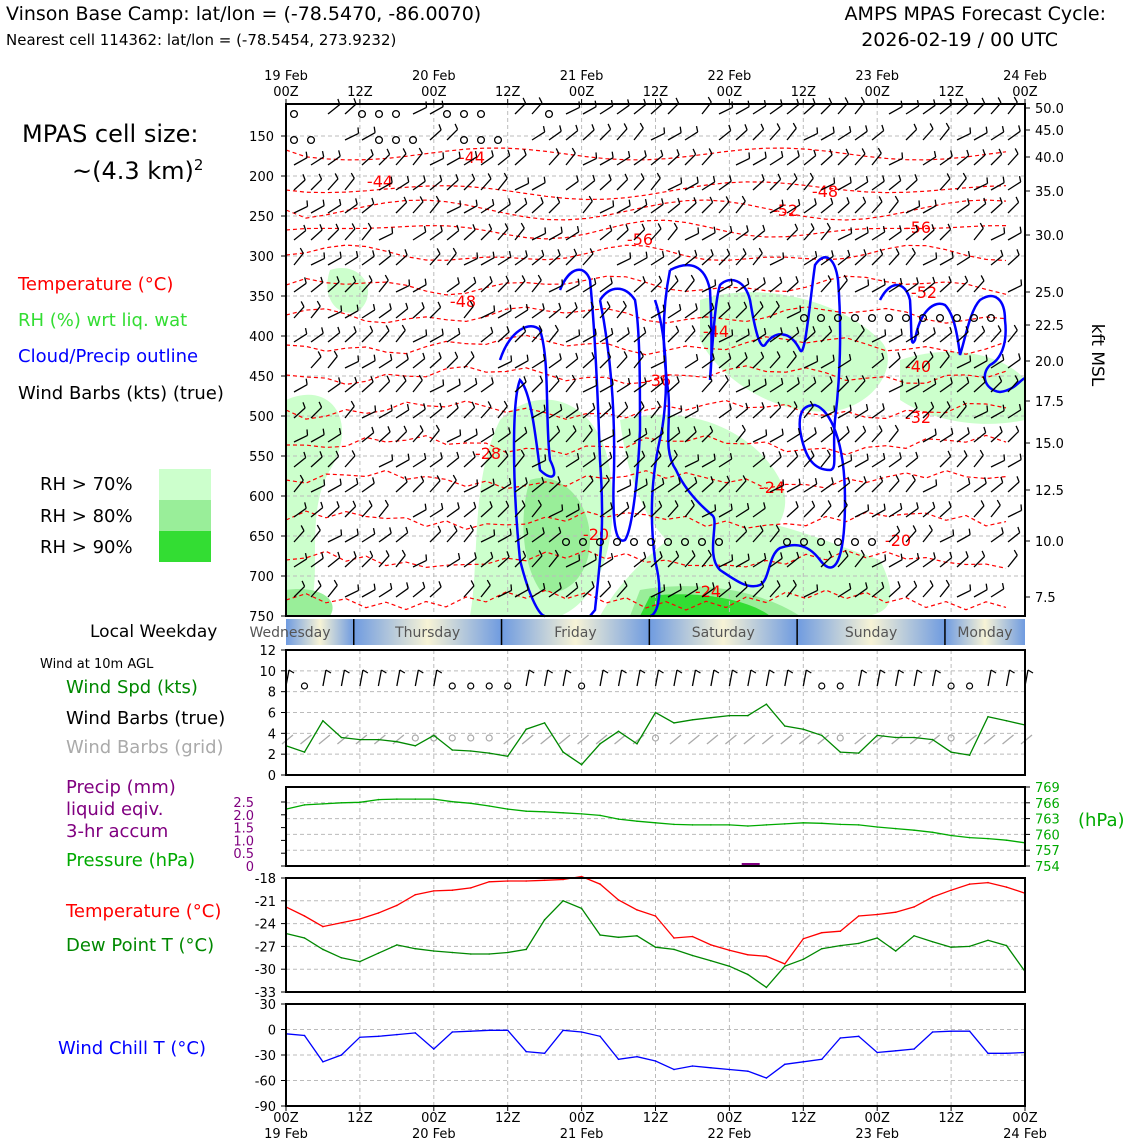 The width and height of the screenshot is (1140, 1140). What do you see at coordinates (261, 297) in the screenshot?
I see `pressure-tick-label: 350` at bounding box center [261, 297].